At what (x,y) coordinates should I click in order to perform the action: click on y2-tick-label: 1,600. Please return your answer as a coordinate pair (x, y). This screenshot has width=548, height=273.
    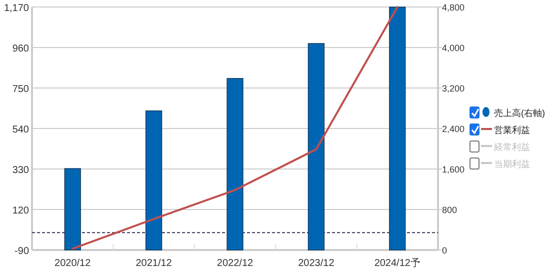
    Looking at the image, I should click on (453, 169).